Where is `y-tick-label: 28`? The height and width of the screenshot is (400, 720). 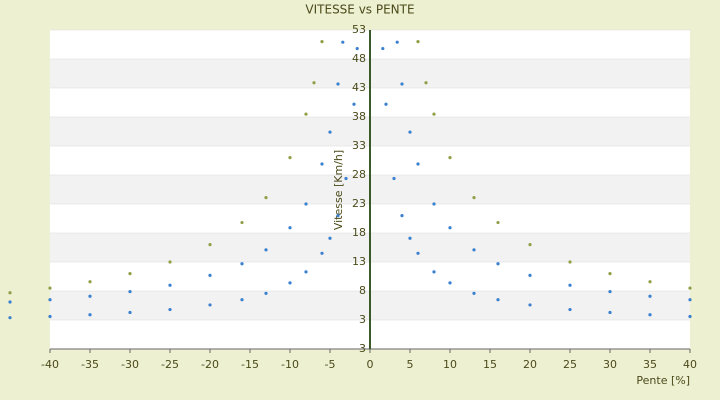 y-tick-label: 28 is located at coordinates (359, 174).